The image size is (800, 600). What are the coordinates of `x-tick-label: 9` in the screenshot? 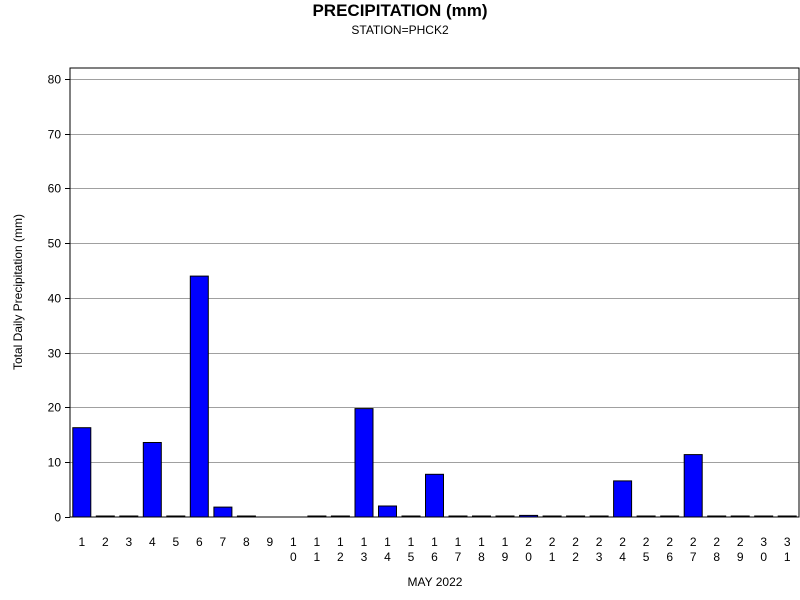 It's located at (270, 542).